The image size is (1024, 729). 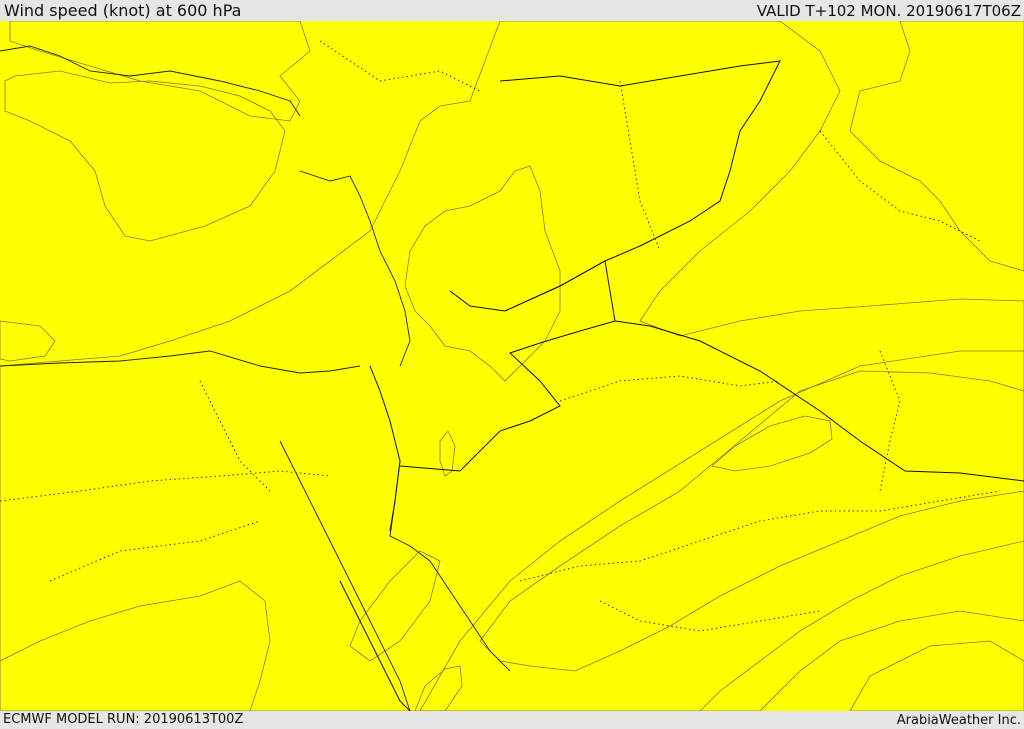 I want to click on field-light-southeast, so click(x=936, y=675).